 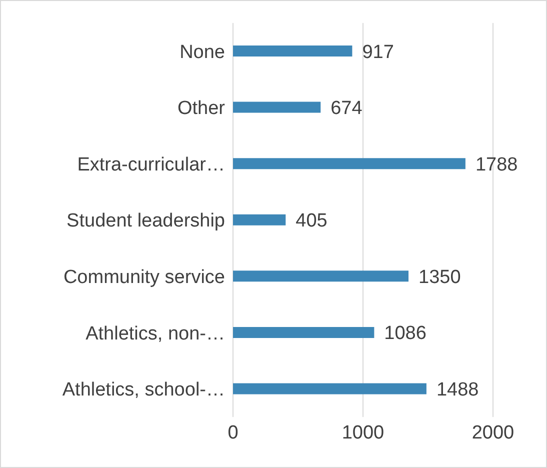 What do you see at coordinates (202, 52) in the screenshot?
I see `y-tick-label: None` at bounding box center [202, 52].